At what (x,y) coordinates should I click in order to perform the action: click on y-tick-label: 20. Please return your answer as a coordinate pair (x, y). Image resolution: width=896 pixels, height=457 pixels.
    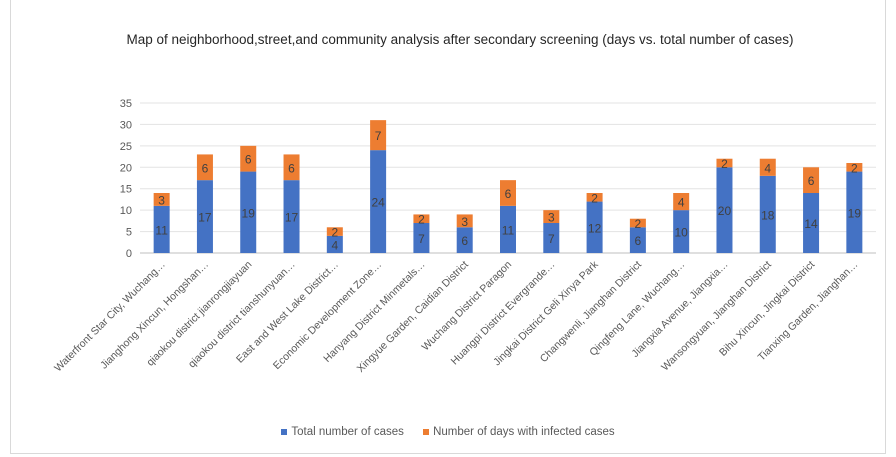
    Looking at the image, I should click on (126, 168).